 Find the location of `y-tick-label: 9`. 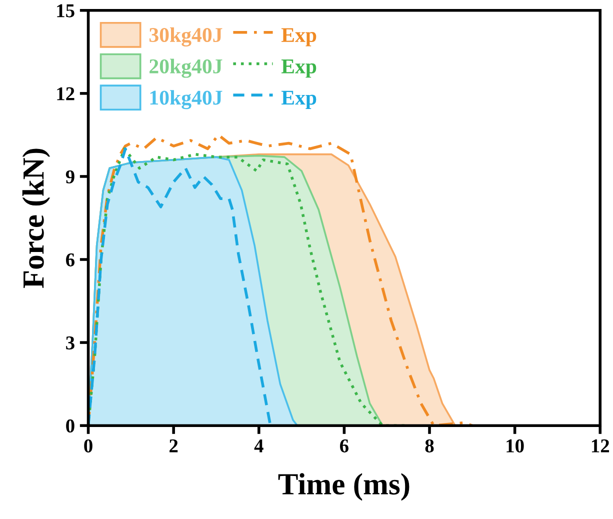

y-tick-label: 9 is located at coordinates (70, 177).